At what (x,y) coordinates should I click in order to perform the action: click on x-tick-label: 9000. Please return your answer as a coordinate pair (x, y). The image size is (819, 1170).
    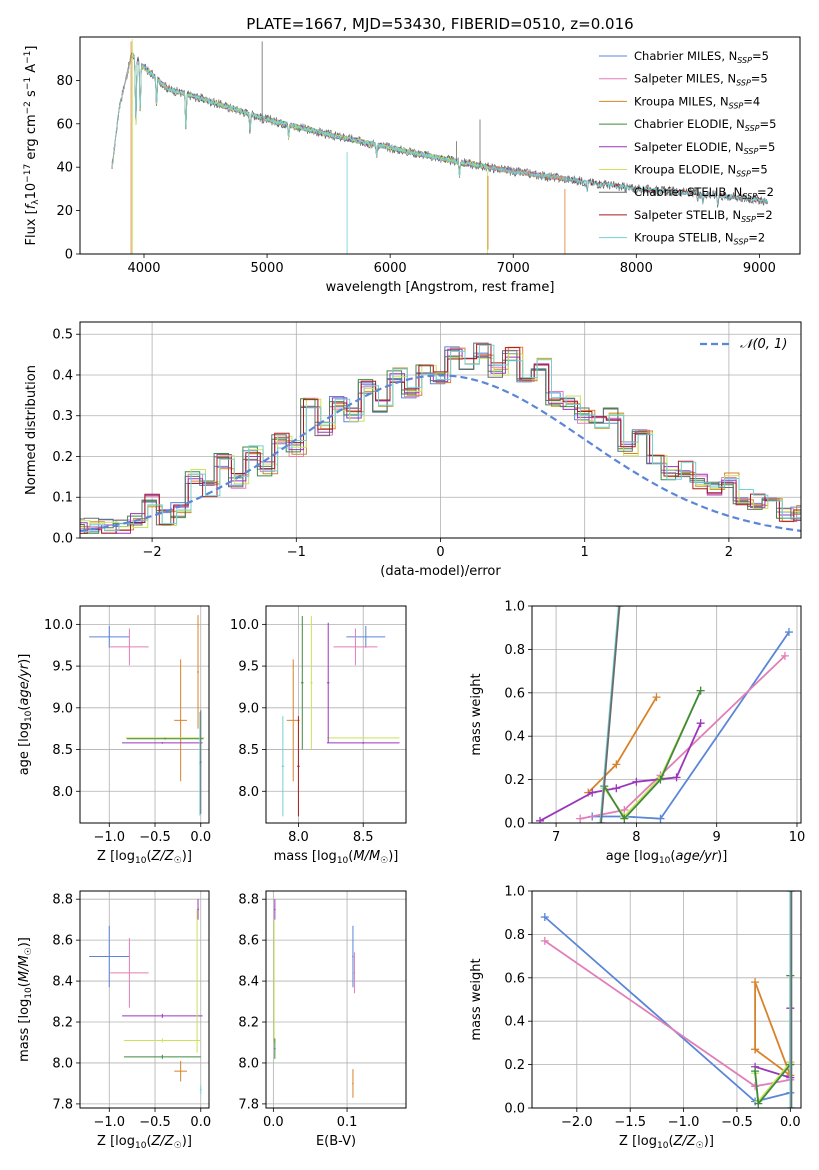
    Looking at the image, I should click on (759, 268).